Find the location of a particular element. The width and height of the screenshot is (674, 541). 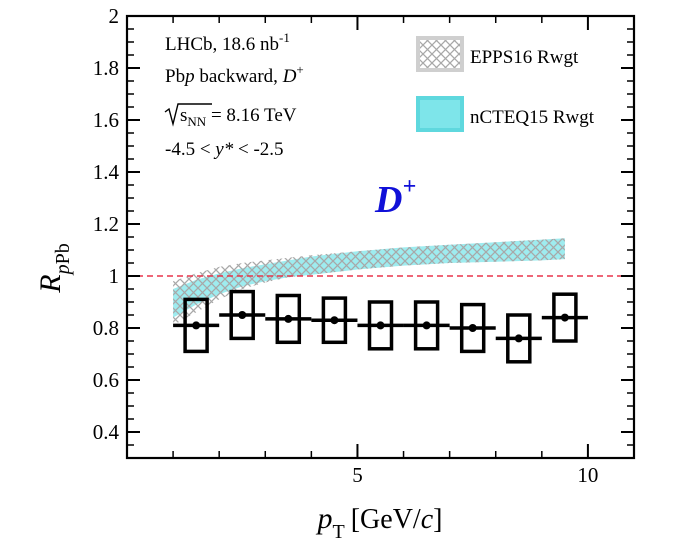

legend-label-epps16: EPPS16 Rwgt is located at coordinates (524, 57).